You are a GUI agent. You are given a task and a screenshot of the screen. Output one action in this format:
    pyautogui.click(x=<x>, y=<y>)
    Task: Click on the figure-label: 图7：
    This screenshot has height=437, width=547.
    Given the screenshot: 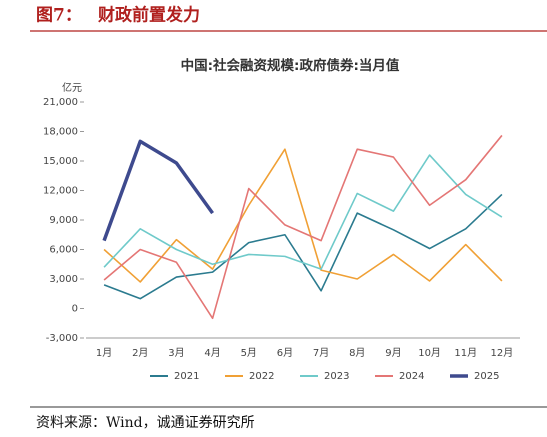 What is the action you would take?
    pyautogui.click(x=59, y=16)
    